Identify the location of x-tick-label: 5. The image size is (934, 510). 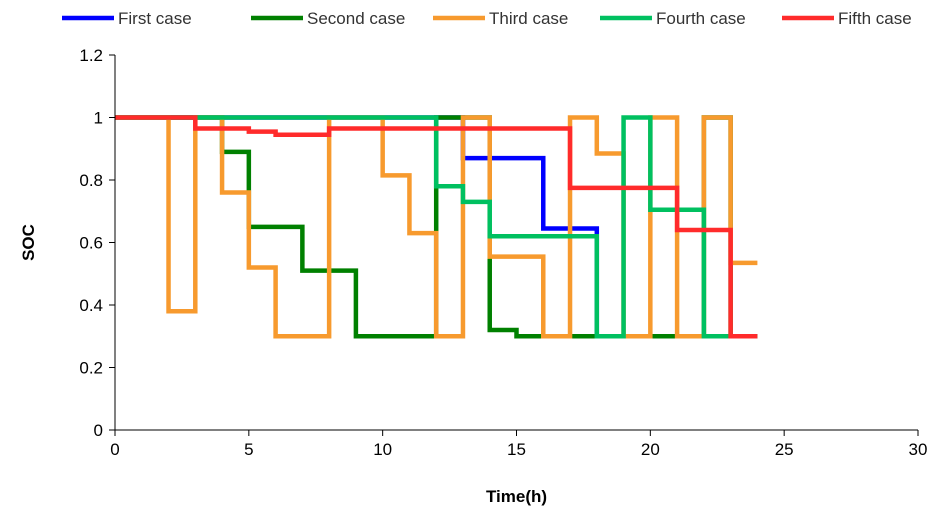
(248, 449).